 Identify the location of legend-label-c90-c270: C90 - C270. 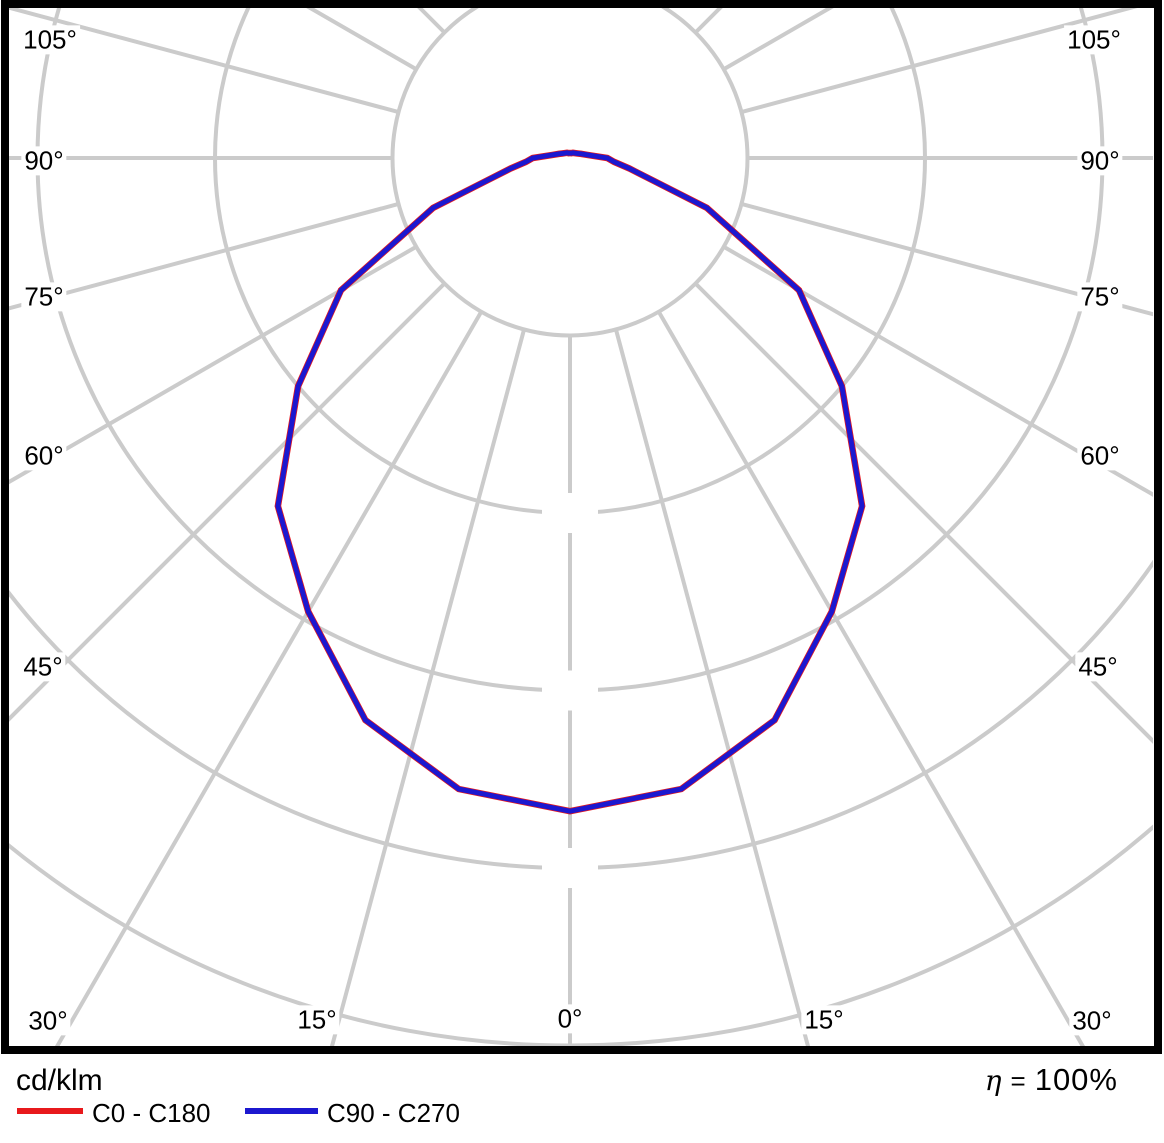
(393, 1113).